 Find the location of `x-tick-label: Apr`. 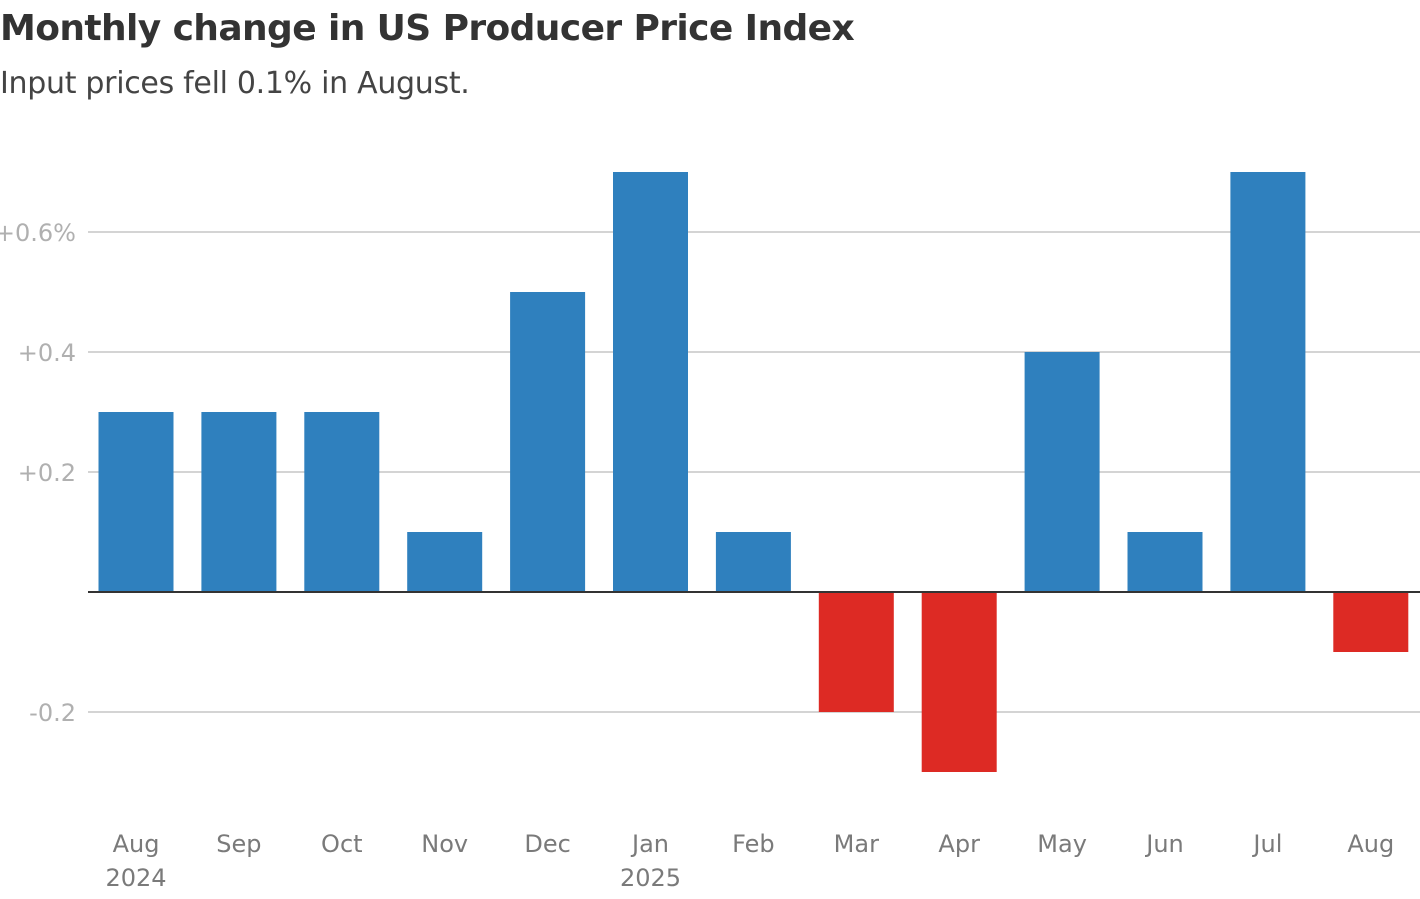

x-tick-label: Apr is located at coordinates (959, 844).